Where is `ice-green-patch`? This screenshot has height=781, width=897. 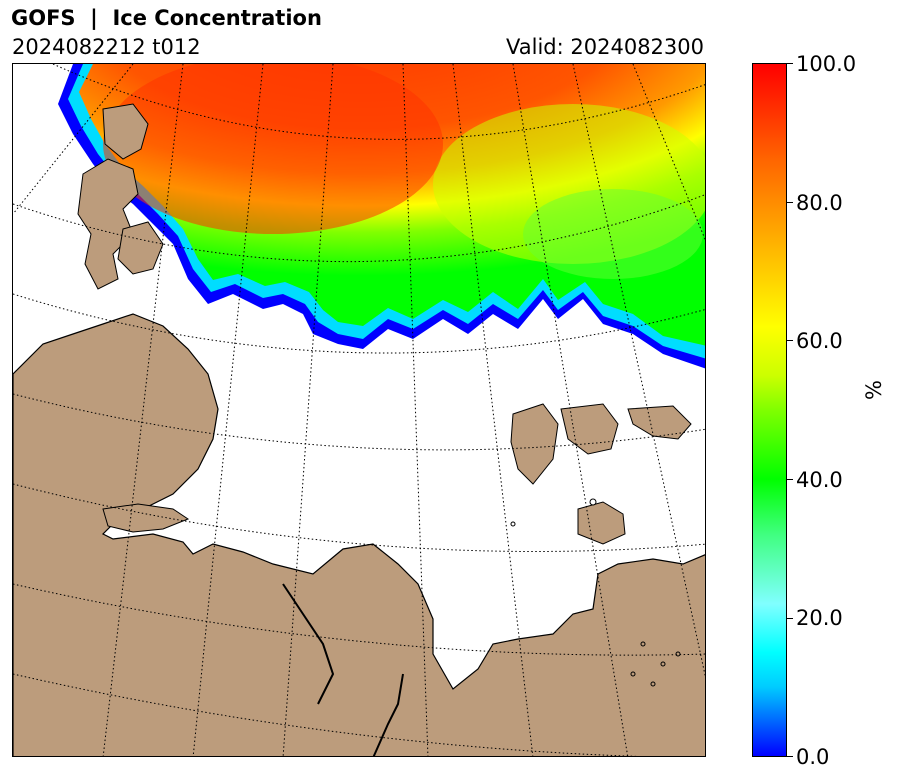 ice-green-patch is located at coordinates (613, 234).